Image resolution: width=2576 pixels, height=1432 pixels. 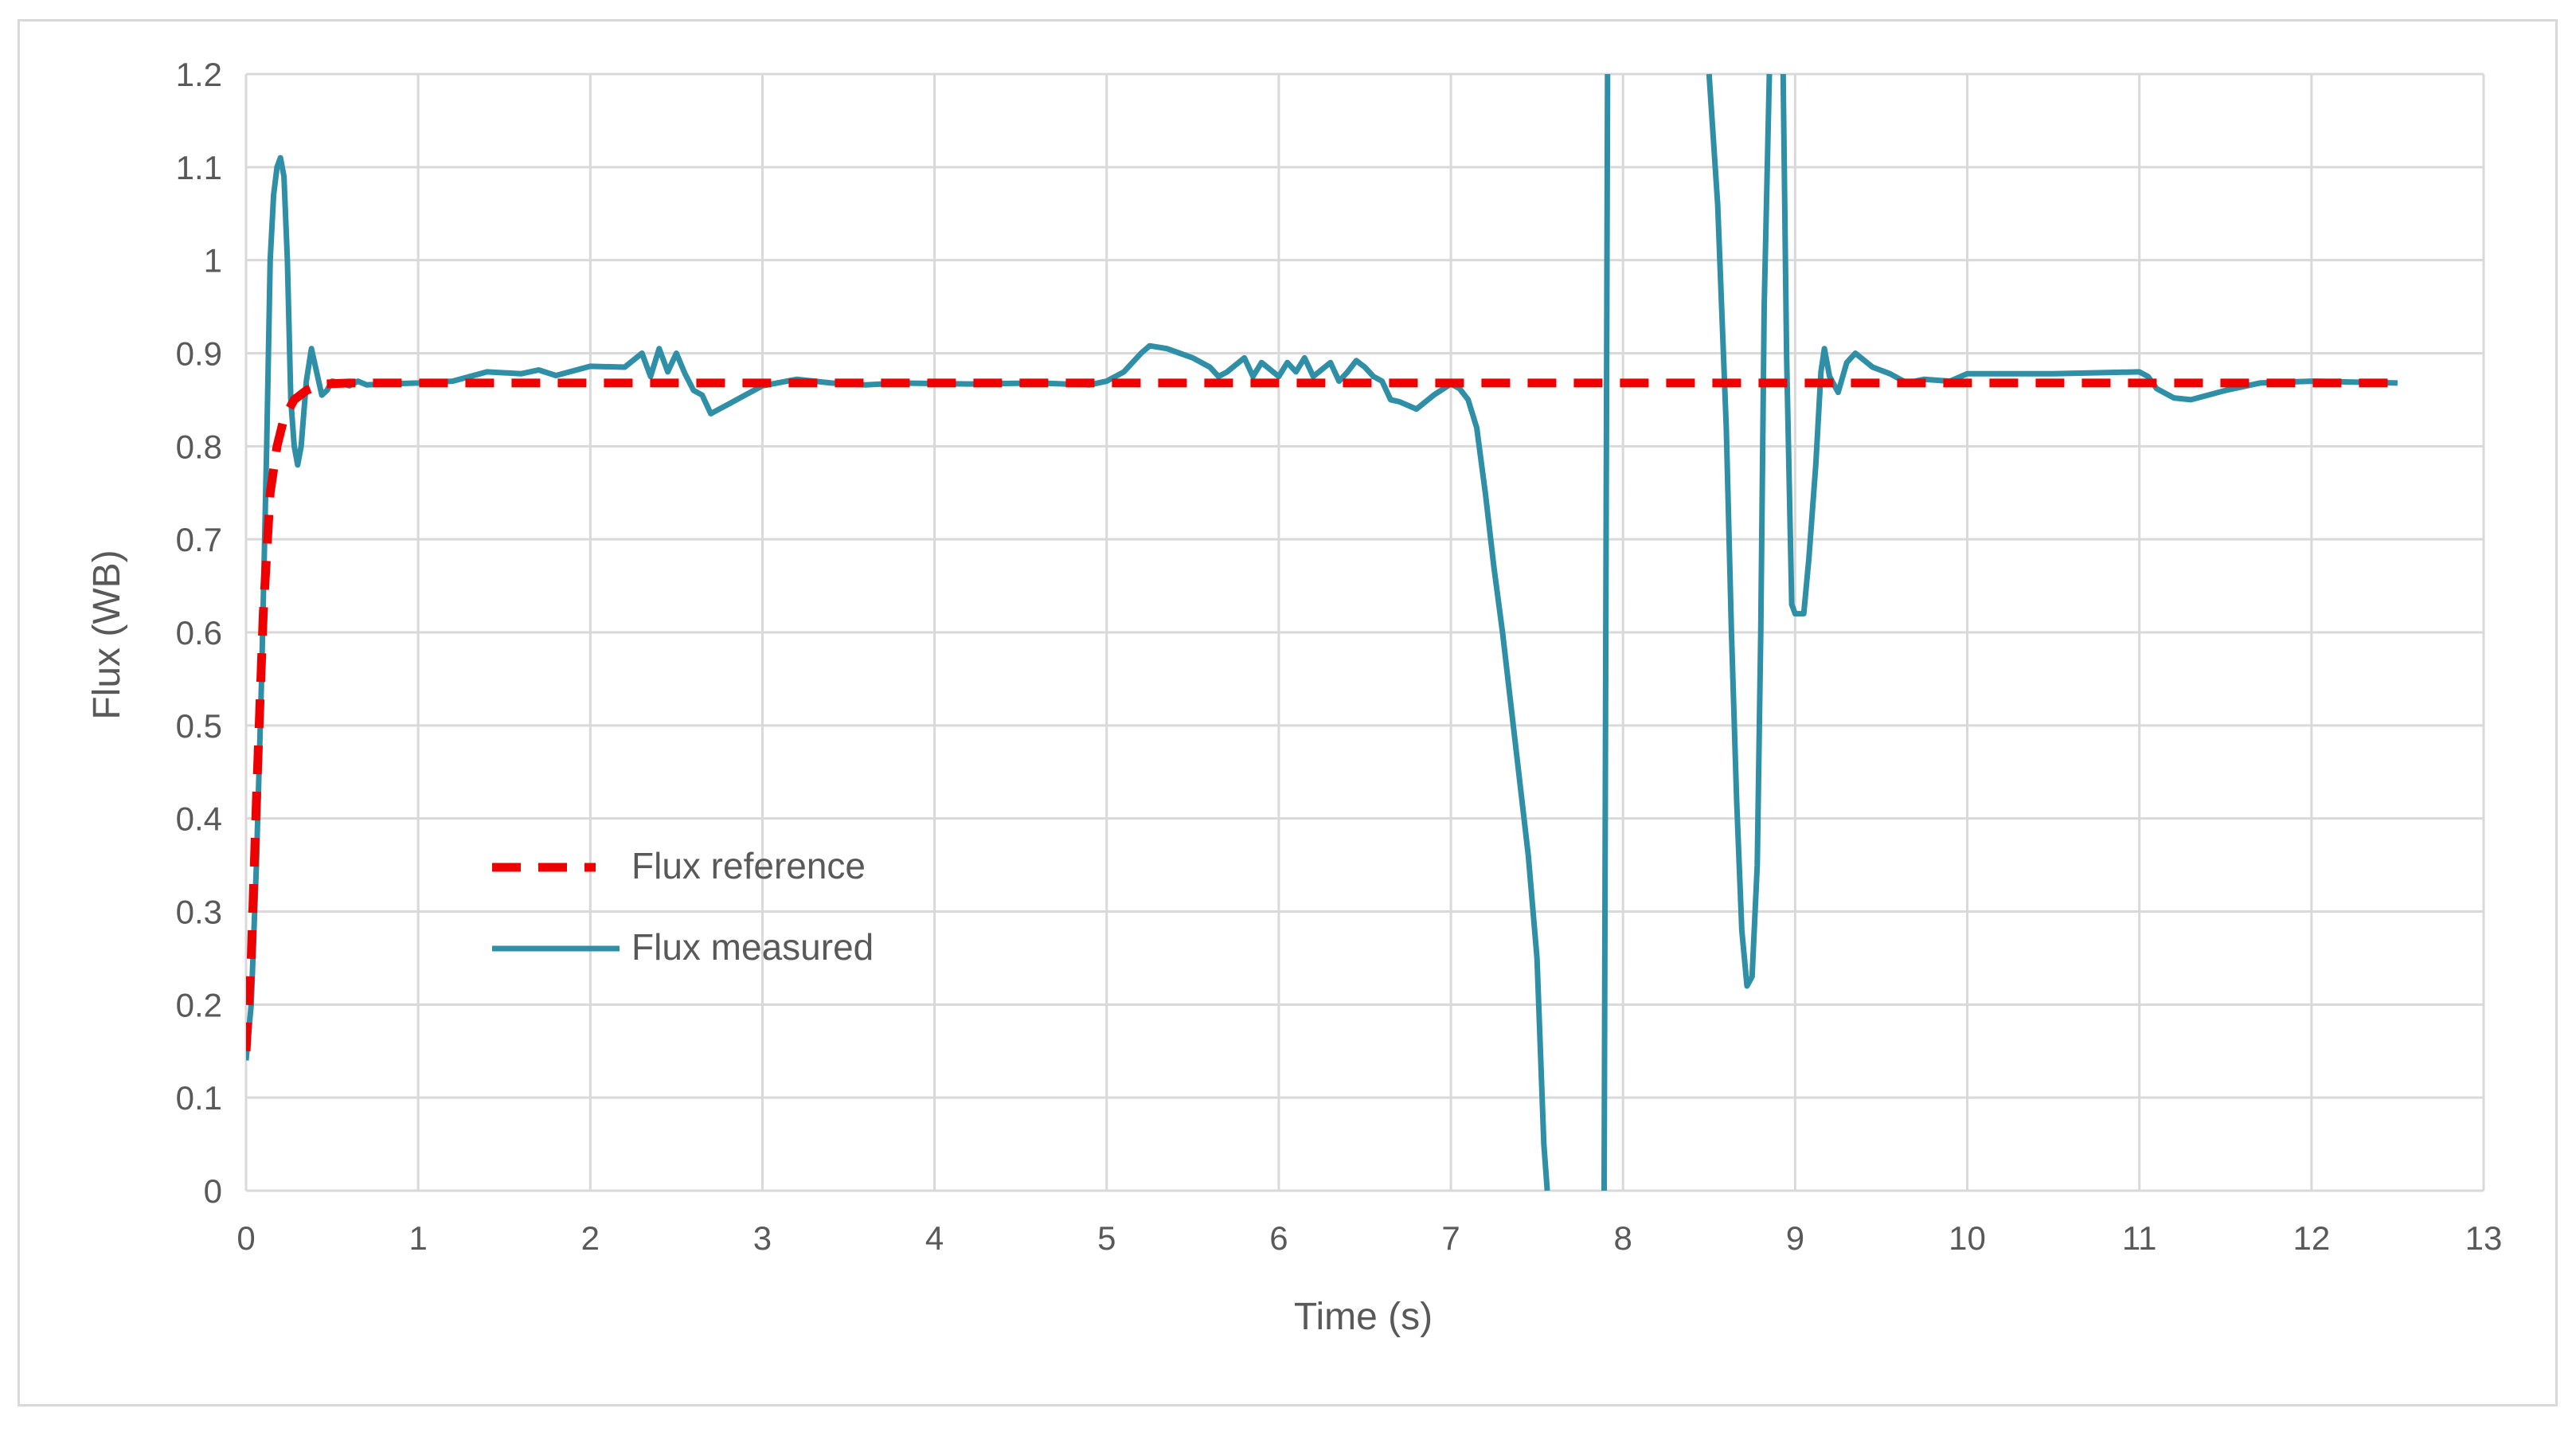 What do you see at coordinates (1106, 1238) in the screenshot?
I see `x-tick-label: 5` at bounding box center [1106, 1238].